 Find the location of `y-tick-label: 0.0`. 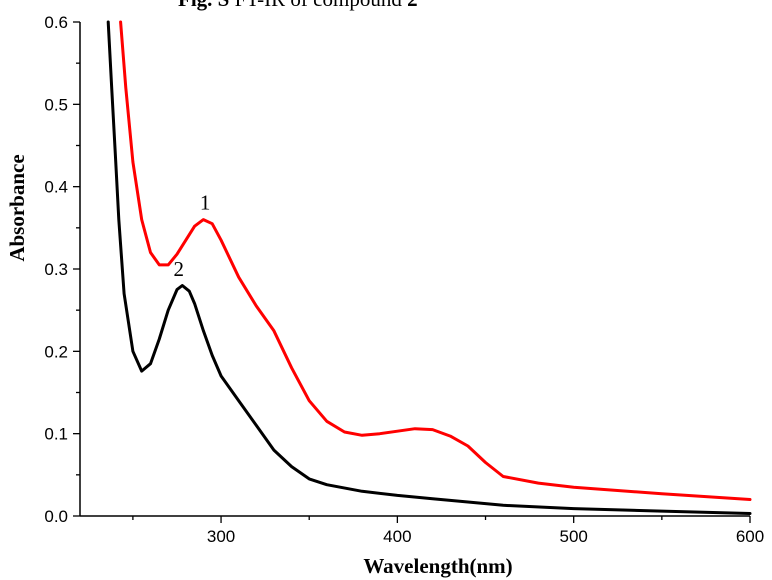

y-tick-label: 0.0 is located at coordinates (56, 516).